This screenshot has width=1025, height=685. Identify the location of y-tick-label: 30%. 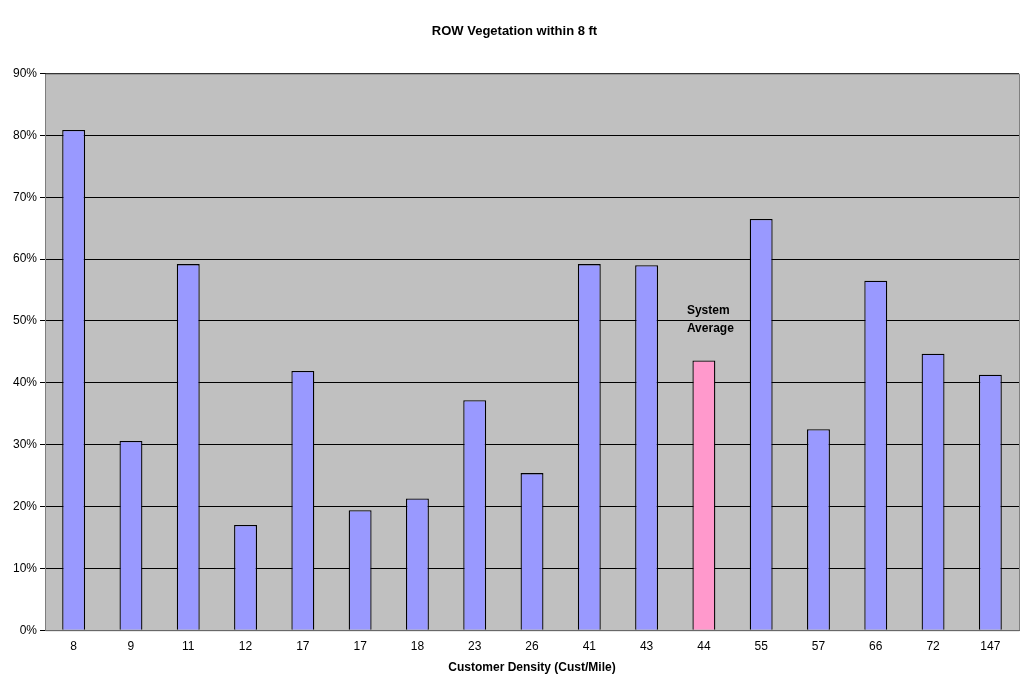
(25, 443).